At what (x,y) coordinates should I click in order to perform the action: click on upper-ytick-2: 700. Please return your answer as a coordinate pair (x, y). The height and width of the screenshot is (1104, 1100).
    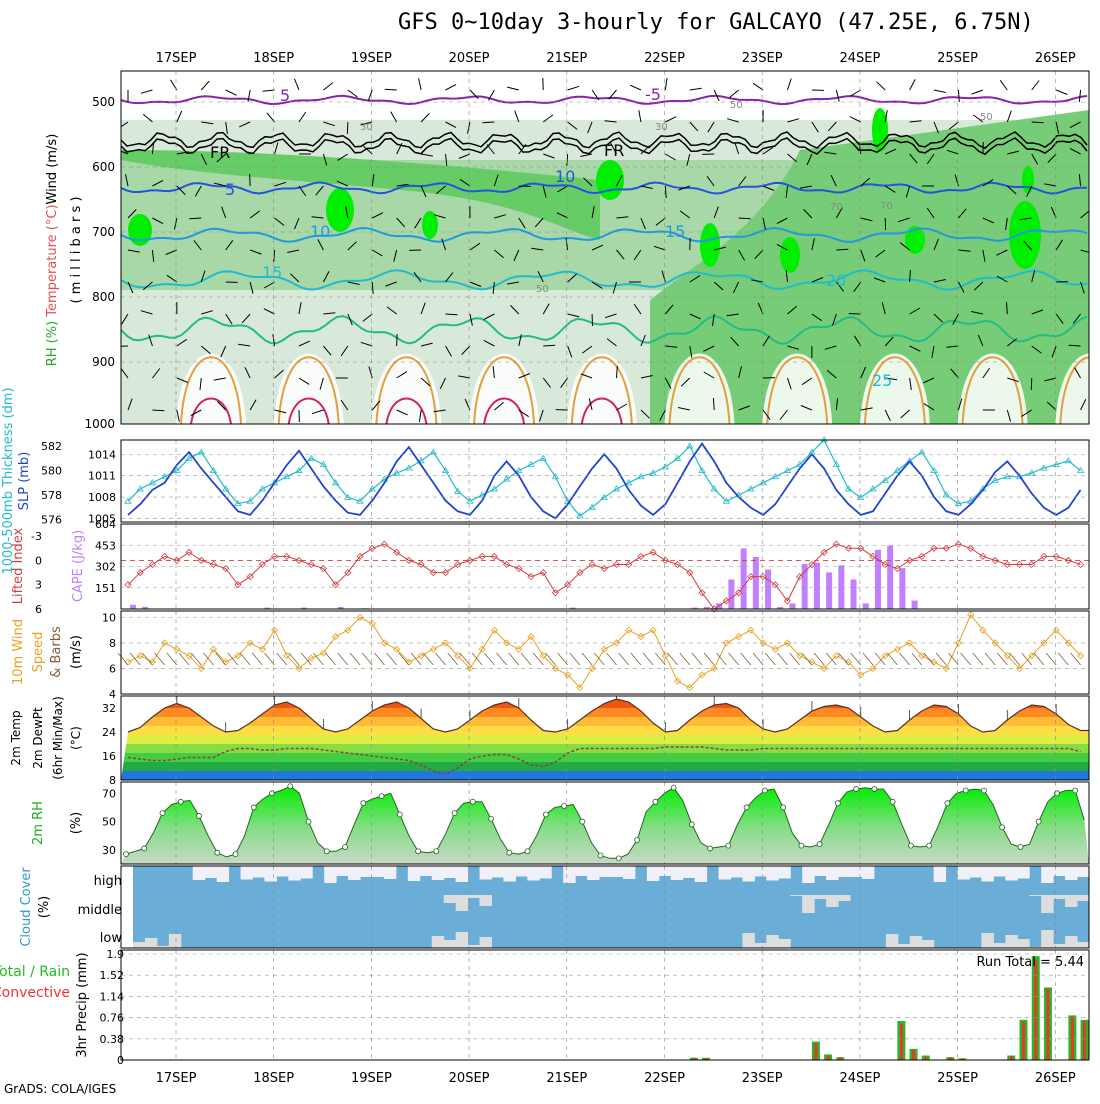
    Looking at the image, I should click on (103, 232).